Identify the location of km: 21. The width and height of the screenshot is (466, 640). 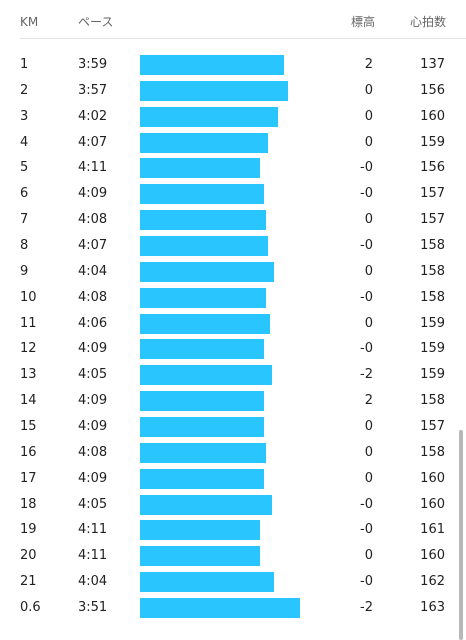
(28, 582).